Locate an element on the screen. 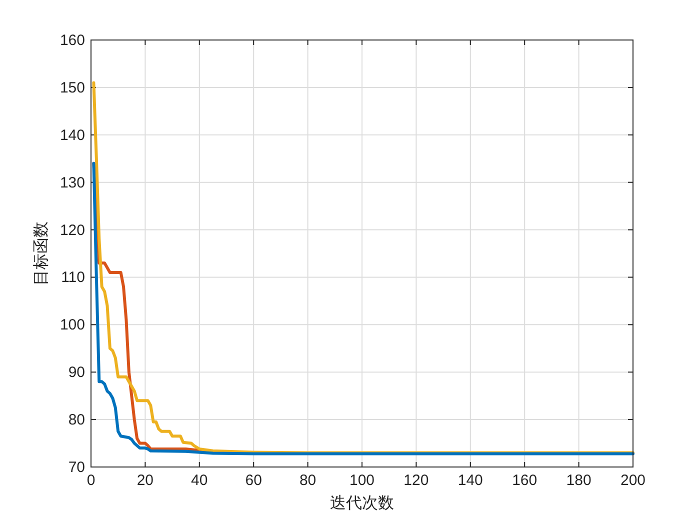 Image resolution: width=700 pixels, height=525 pixels. x-tick-label: 20 is located at coordinates (145, 480).